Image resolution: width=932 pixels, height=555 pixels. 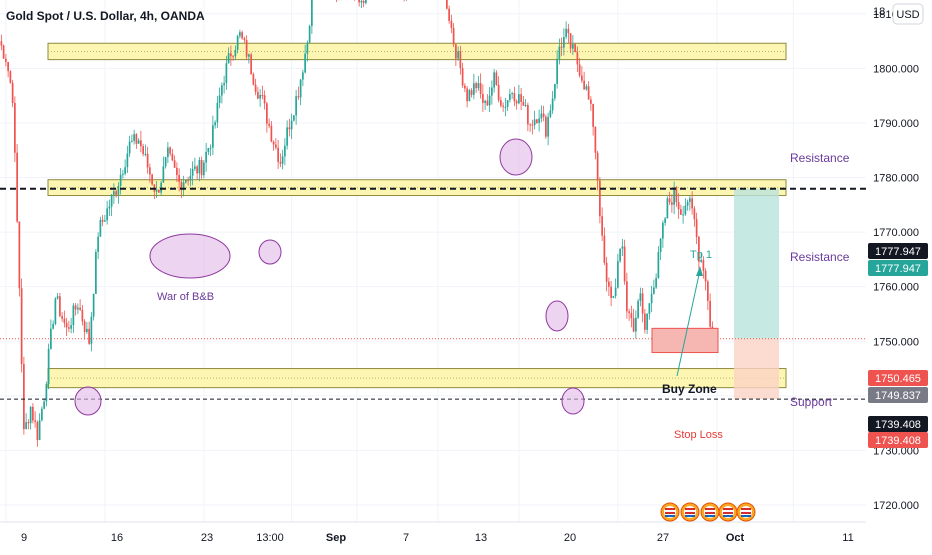 What do you see at coordinates (811, 402) in the screenshot?
I see `label-support: Support` at bounding box center [811, 402].